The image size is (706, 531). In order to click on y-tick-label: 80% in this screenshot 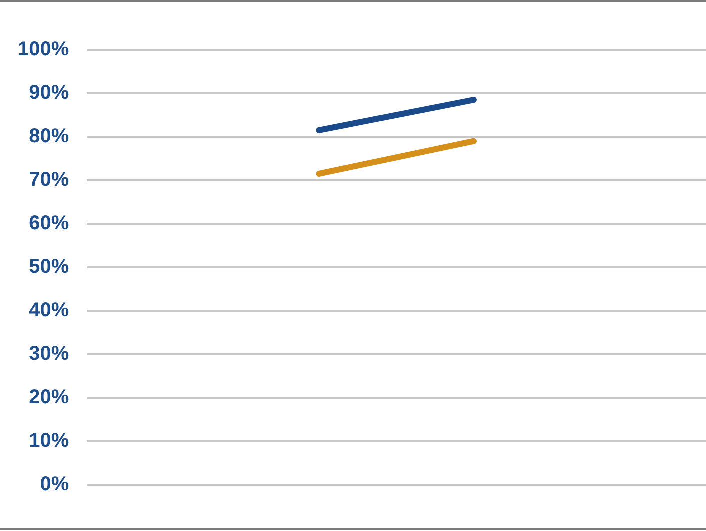, I will do `click(49, 137)`.